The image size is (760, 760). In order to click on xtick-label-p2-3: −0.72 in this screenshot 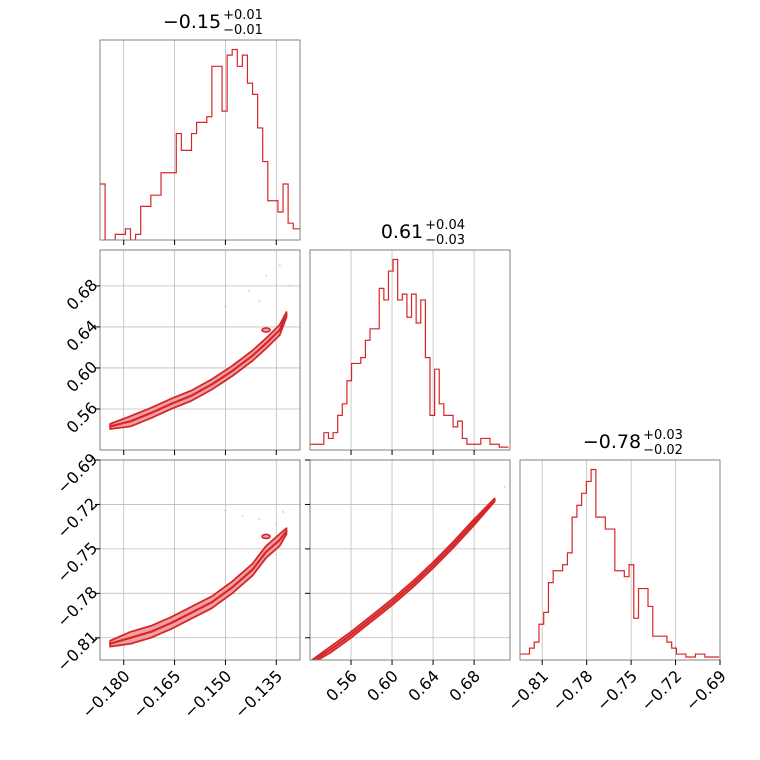, I will do `click(661, 690)`.